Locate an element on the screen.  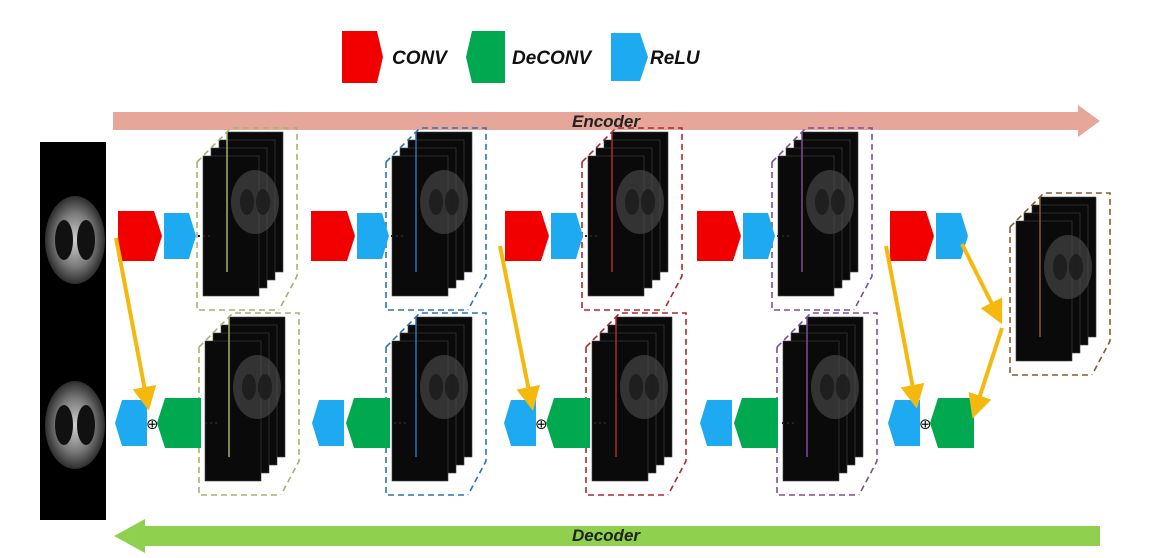
encoder-label: Encoder is located at coordinates (606, 121).